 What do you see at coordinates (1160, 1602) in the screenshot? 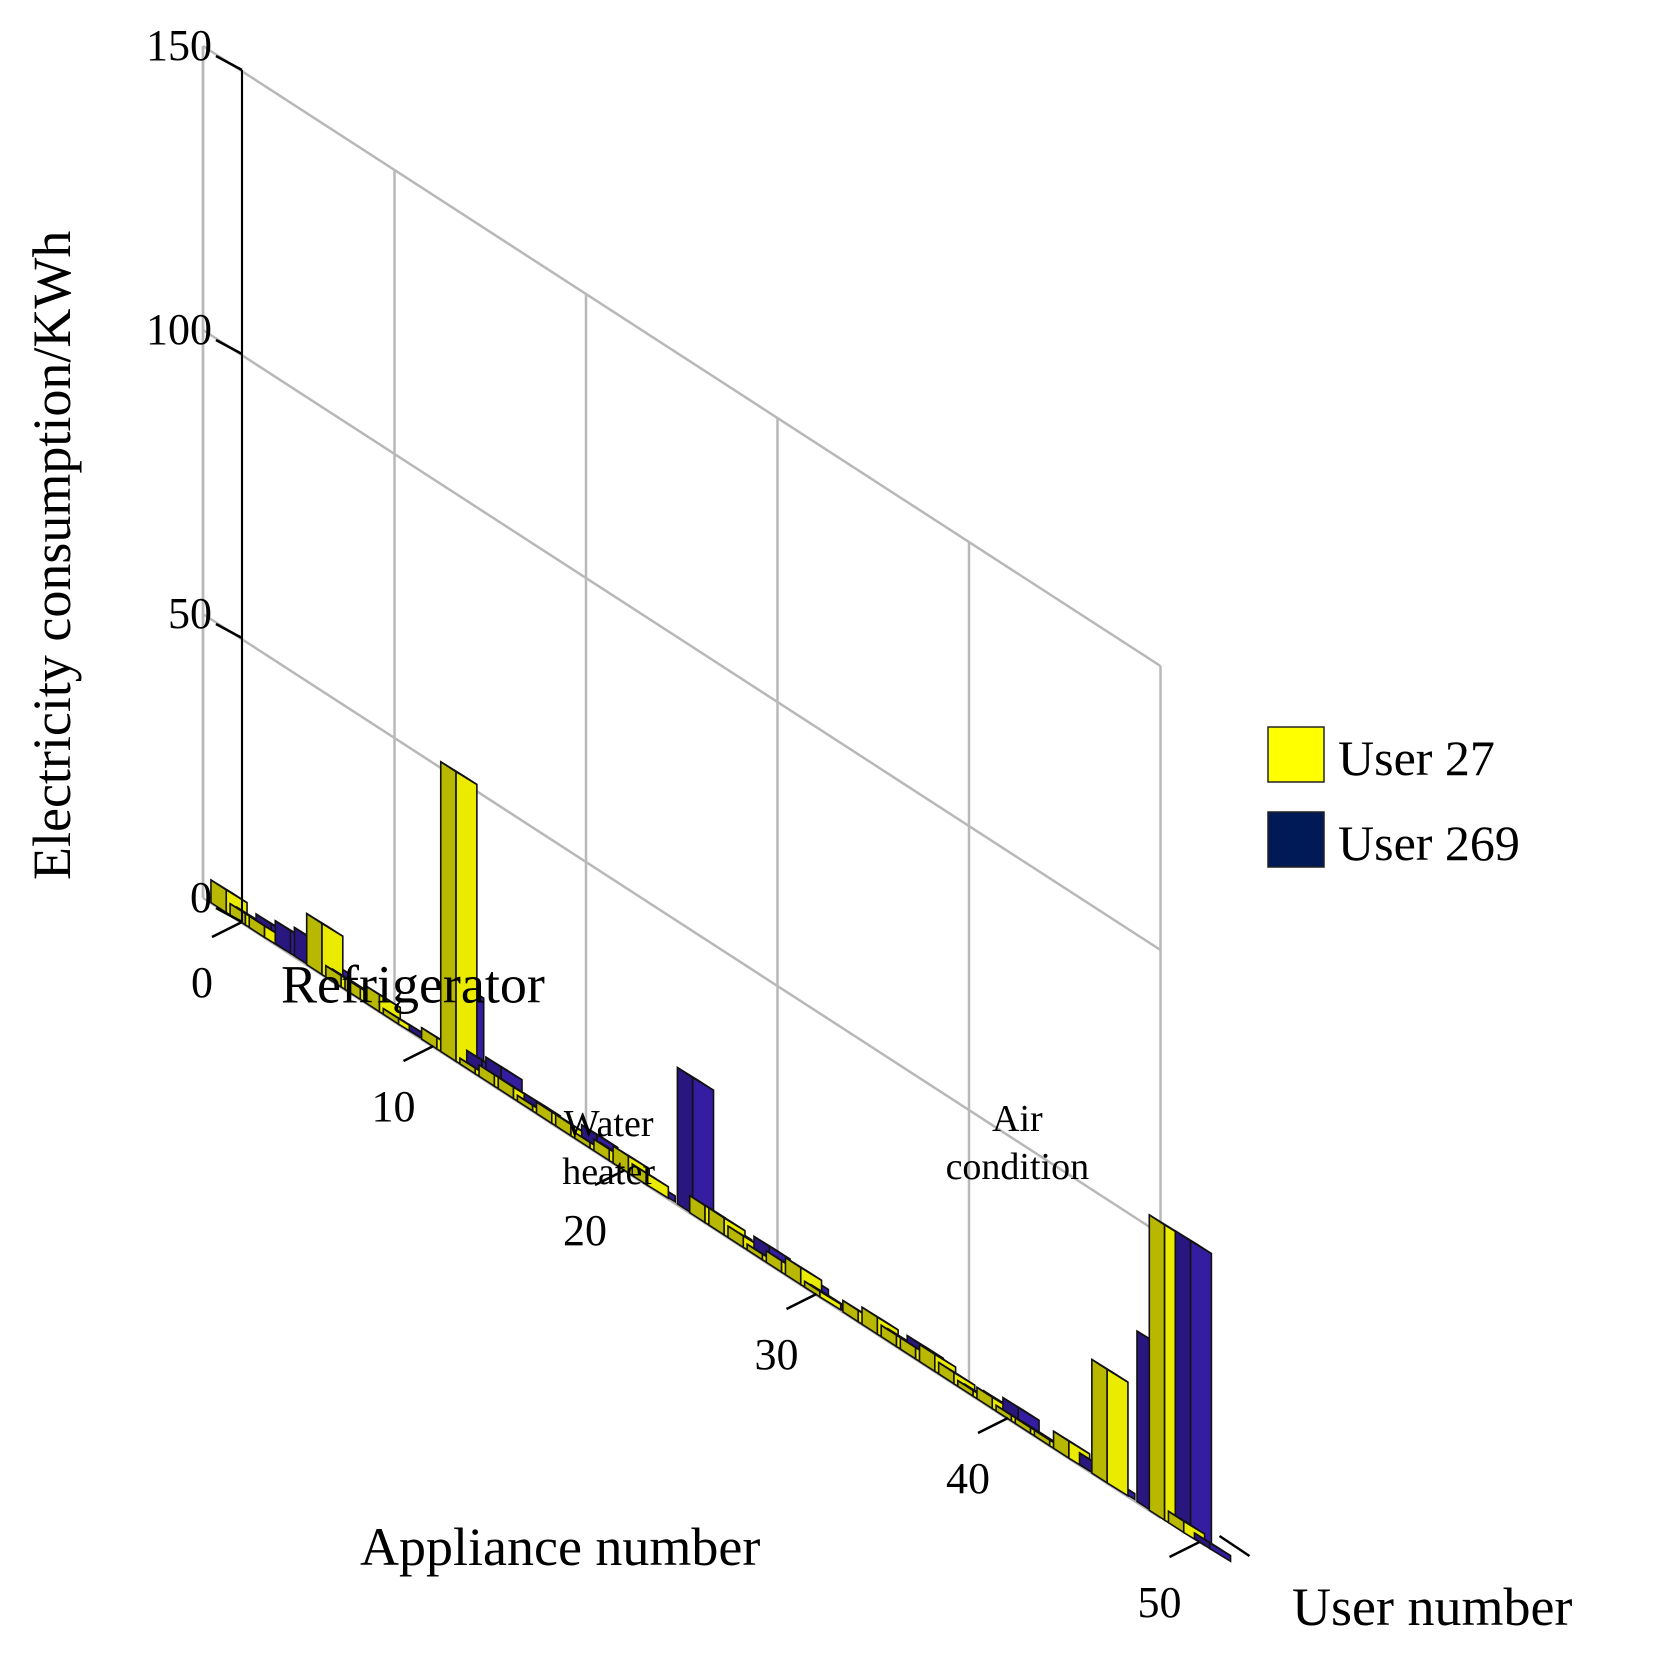
I see `x-tick-label: 50` at bounding box center [1160, 1602].